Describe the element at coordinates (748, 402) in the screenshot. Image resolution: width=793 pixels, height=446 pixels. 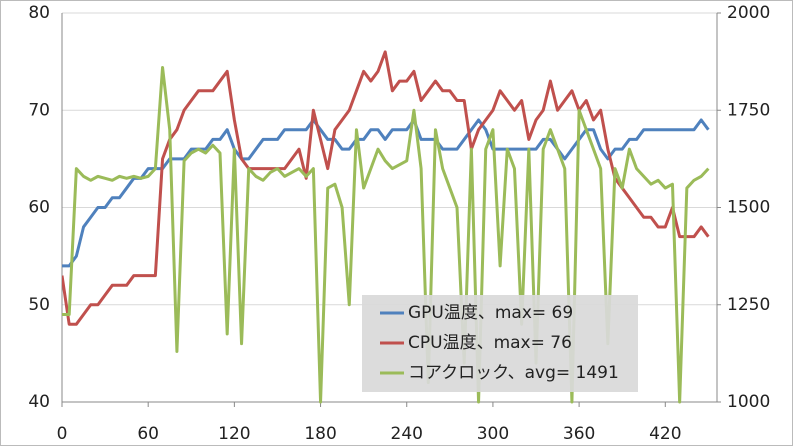
I see `y2-tick-label: 1000` at that location.